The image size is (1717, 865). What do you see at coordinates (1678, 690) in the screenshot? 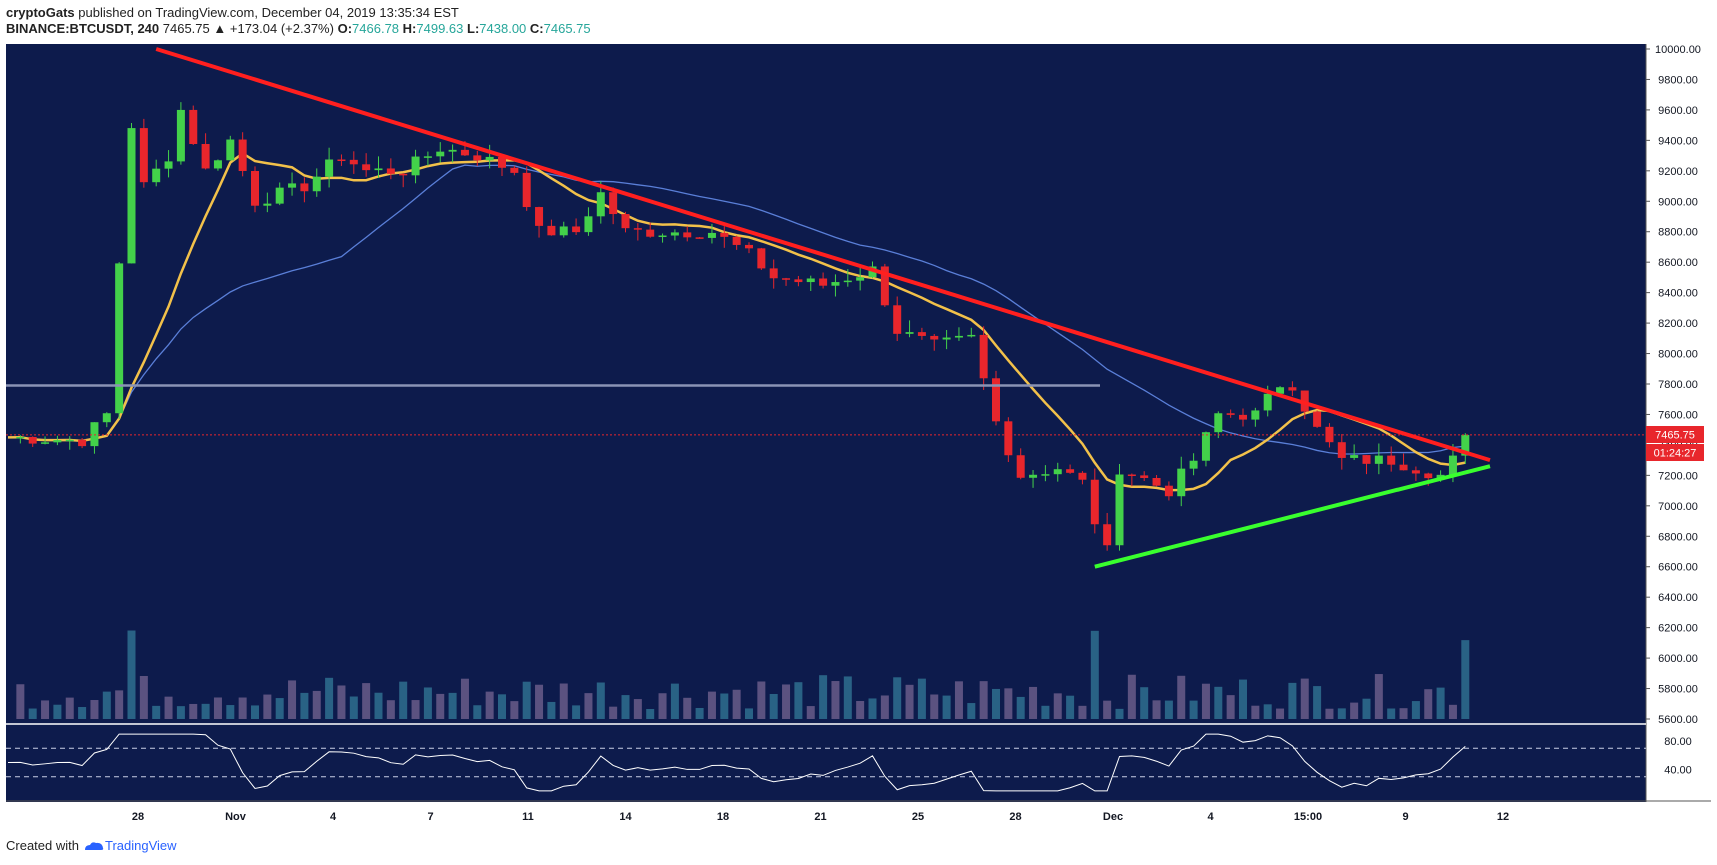
I see `price-tick-label: 5800.00` at bounding box center [1678, 690].